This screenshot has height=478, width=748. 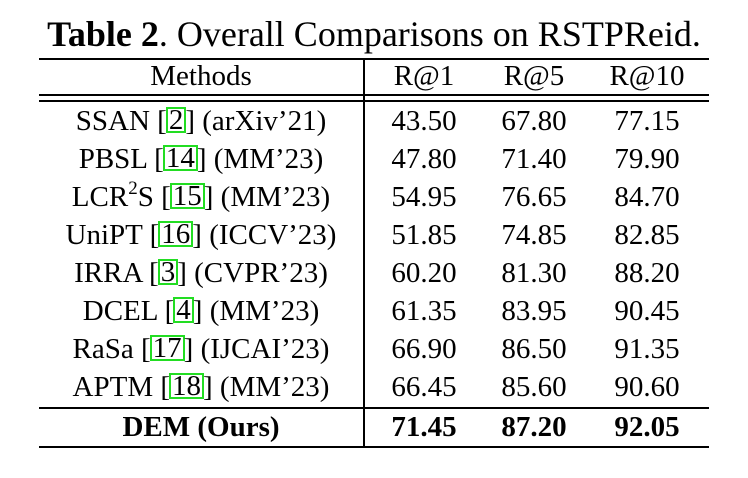 What do you see at coordinates (374, 59) in the screenshot?
I see `top-rule` at bounding box center [374, 59].